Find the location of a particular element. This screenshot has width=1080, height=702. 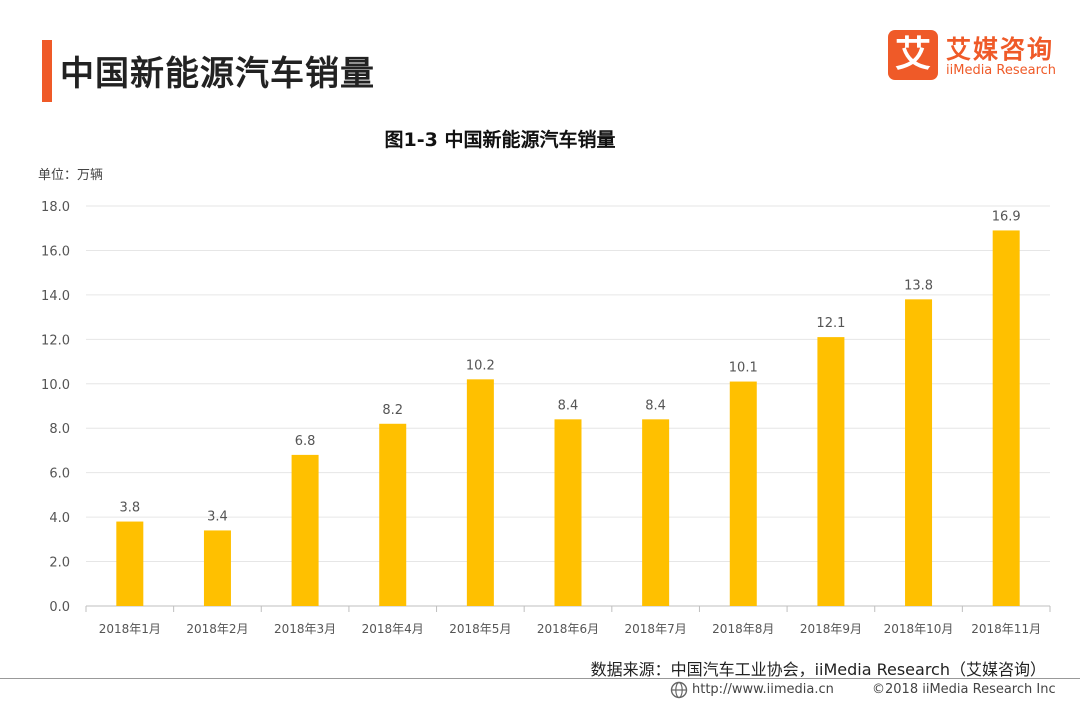

data-label: 3.4 is located at coordinates (217, 516).